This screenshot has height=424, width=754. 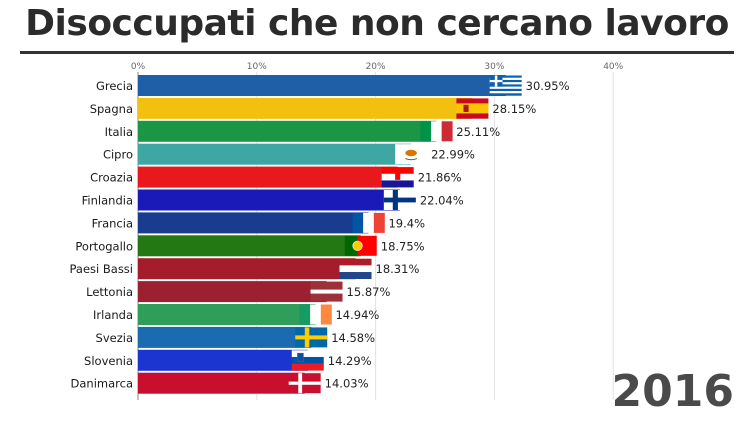 What do you see at coordinates (403, 246) in the screenshot?
I see `value-label: 18.75%` at bounding box center [403, 246].